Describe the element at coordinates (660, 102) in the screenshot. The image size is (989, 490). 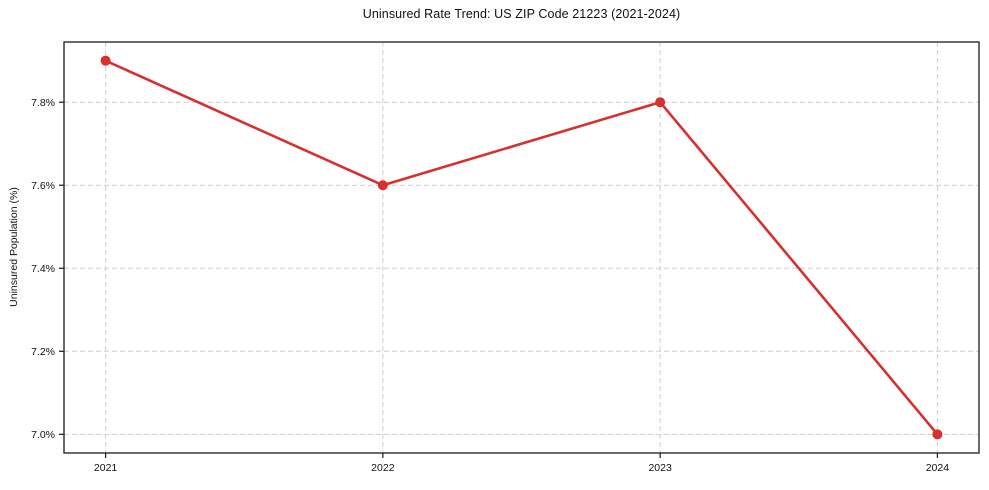
I see `data-point-2023` at that location.